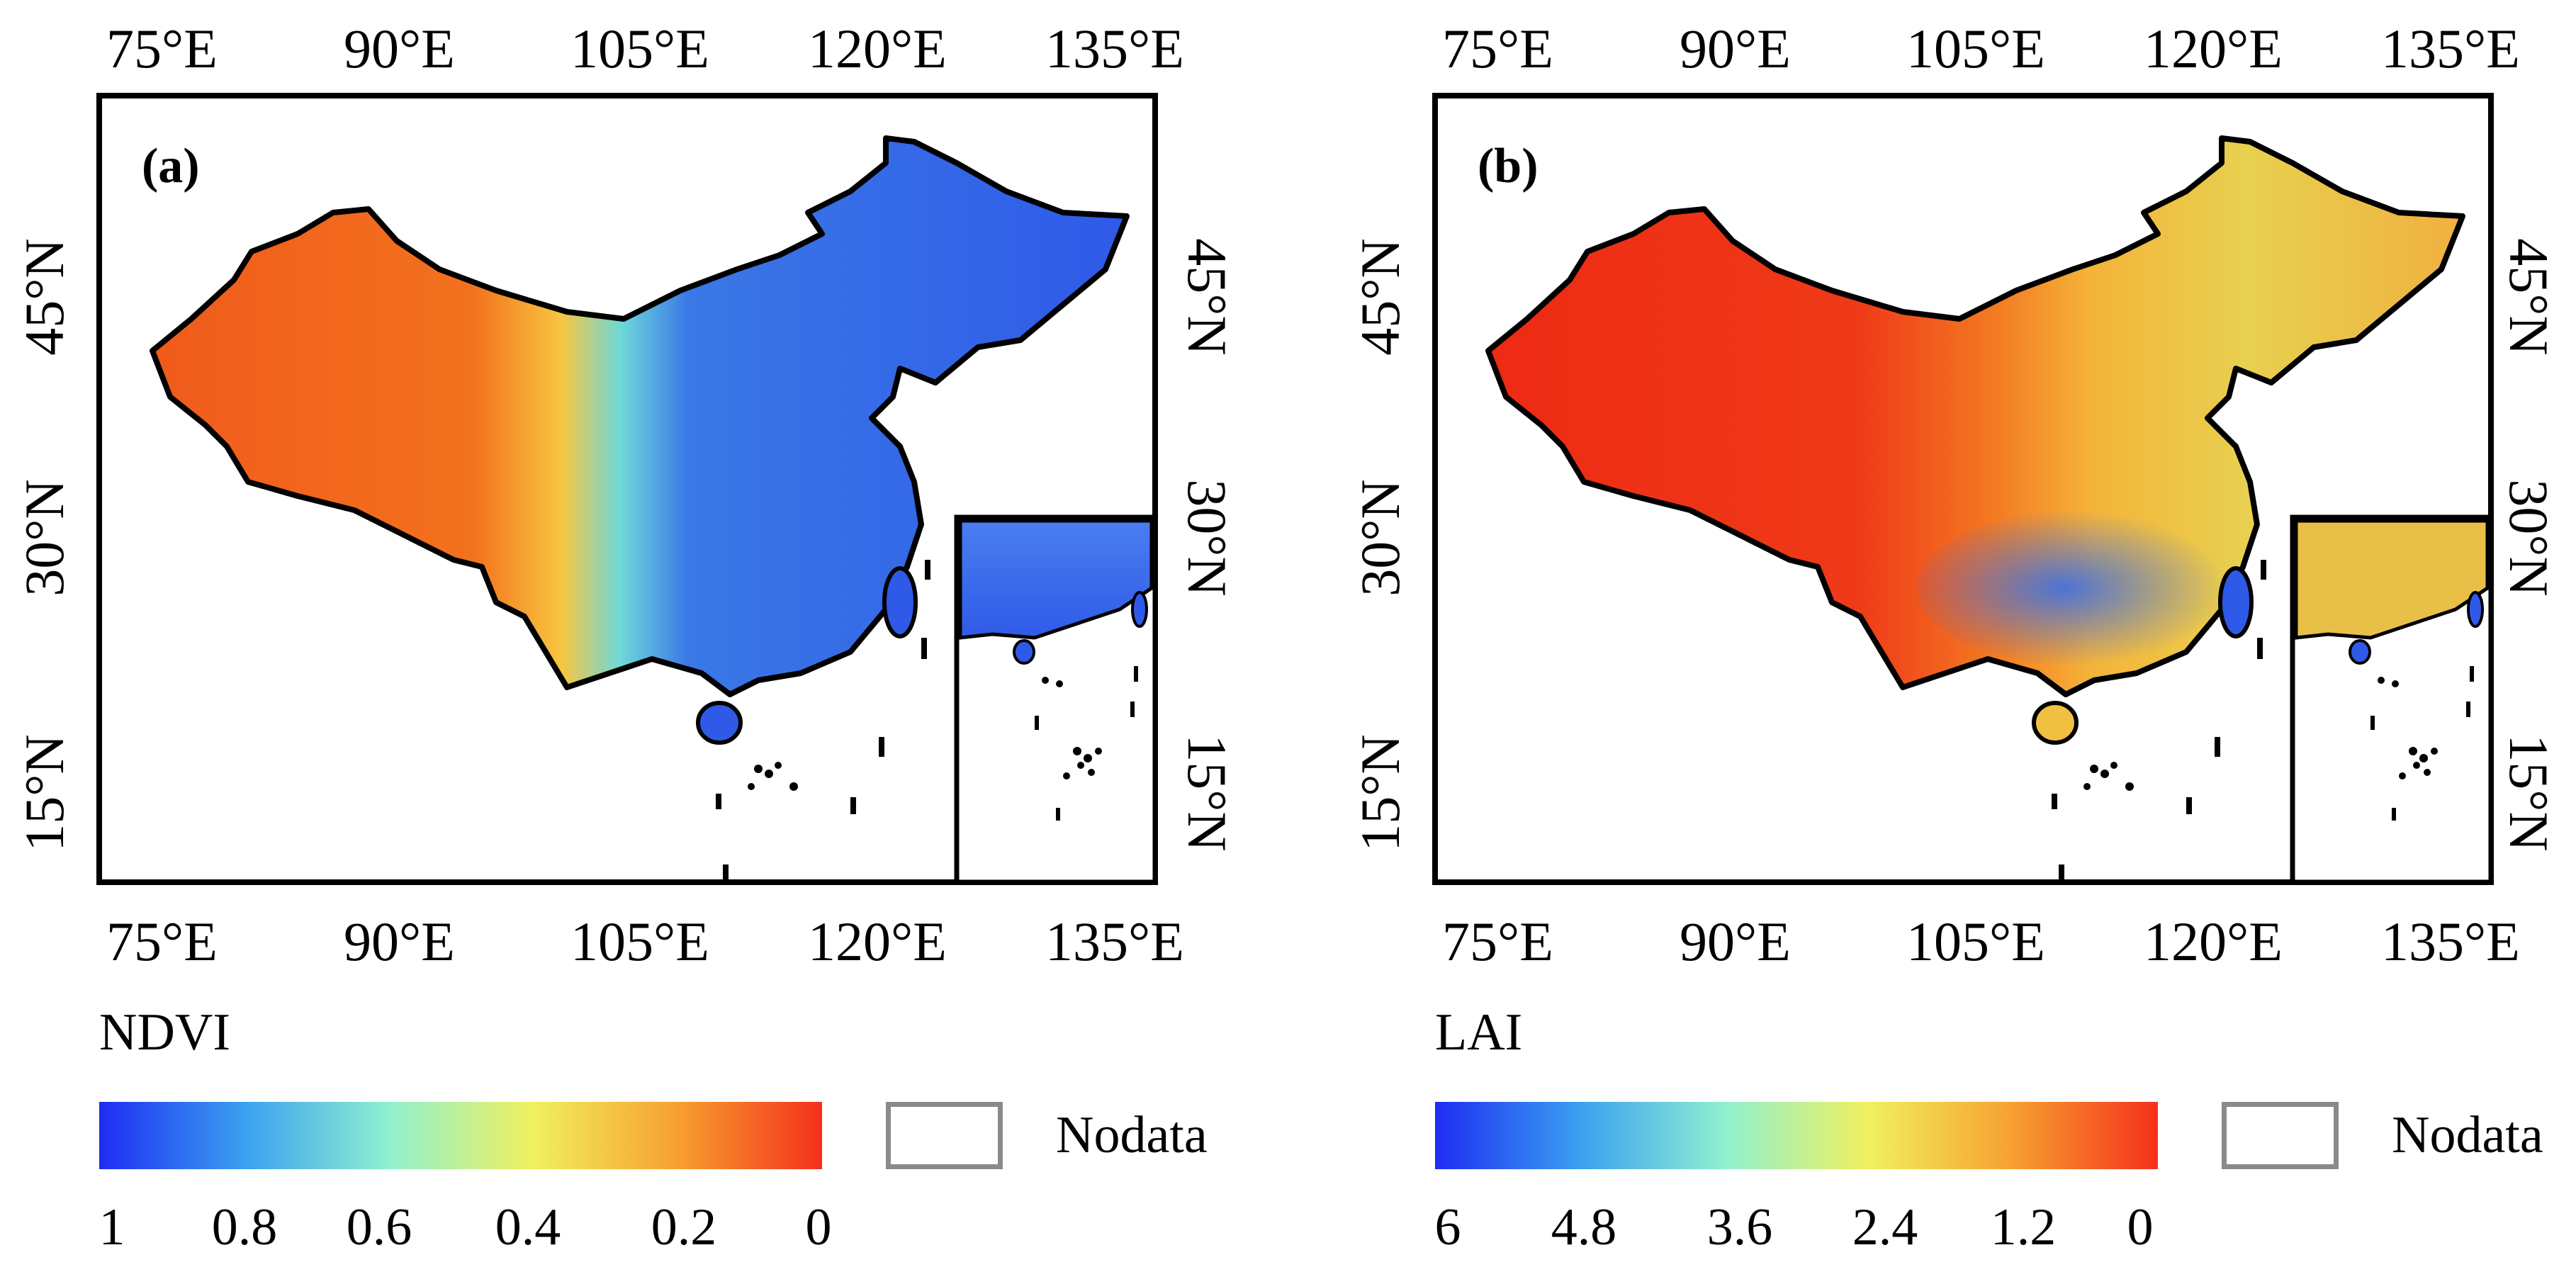 This screenshot has height=1284, width=2576. What do you see at coordinates (1885, 1227) in the screenshot?
I see `colorbar-tick: 2.4` at bounding box center [1885, 1227].